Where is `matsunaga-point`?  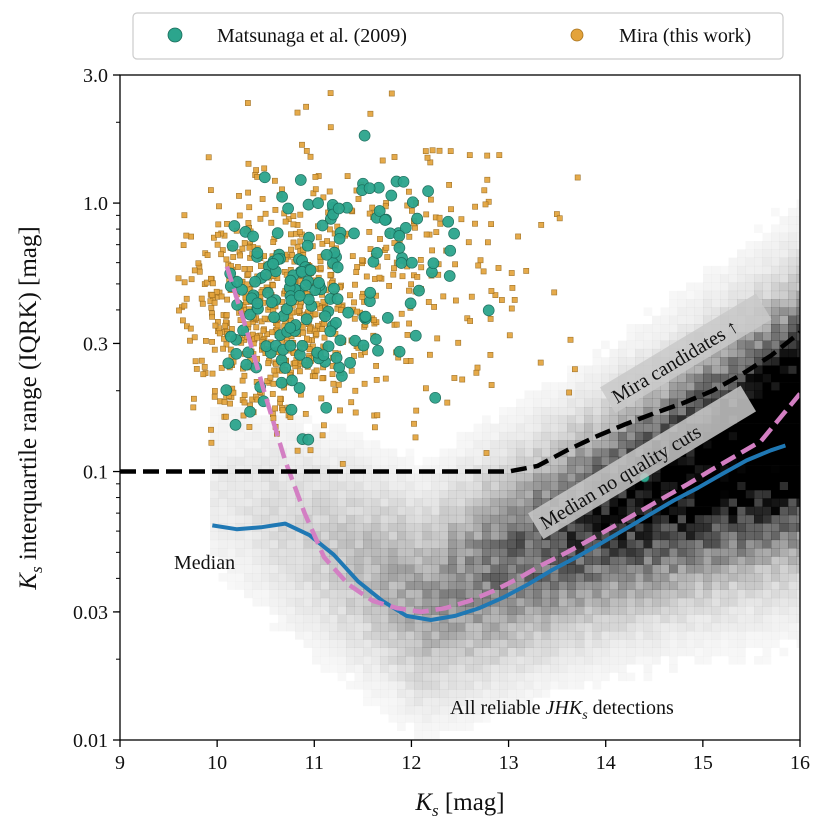 matsunaga-point is located at coordinates (266, 275).